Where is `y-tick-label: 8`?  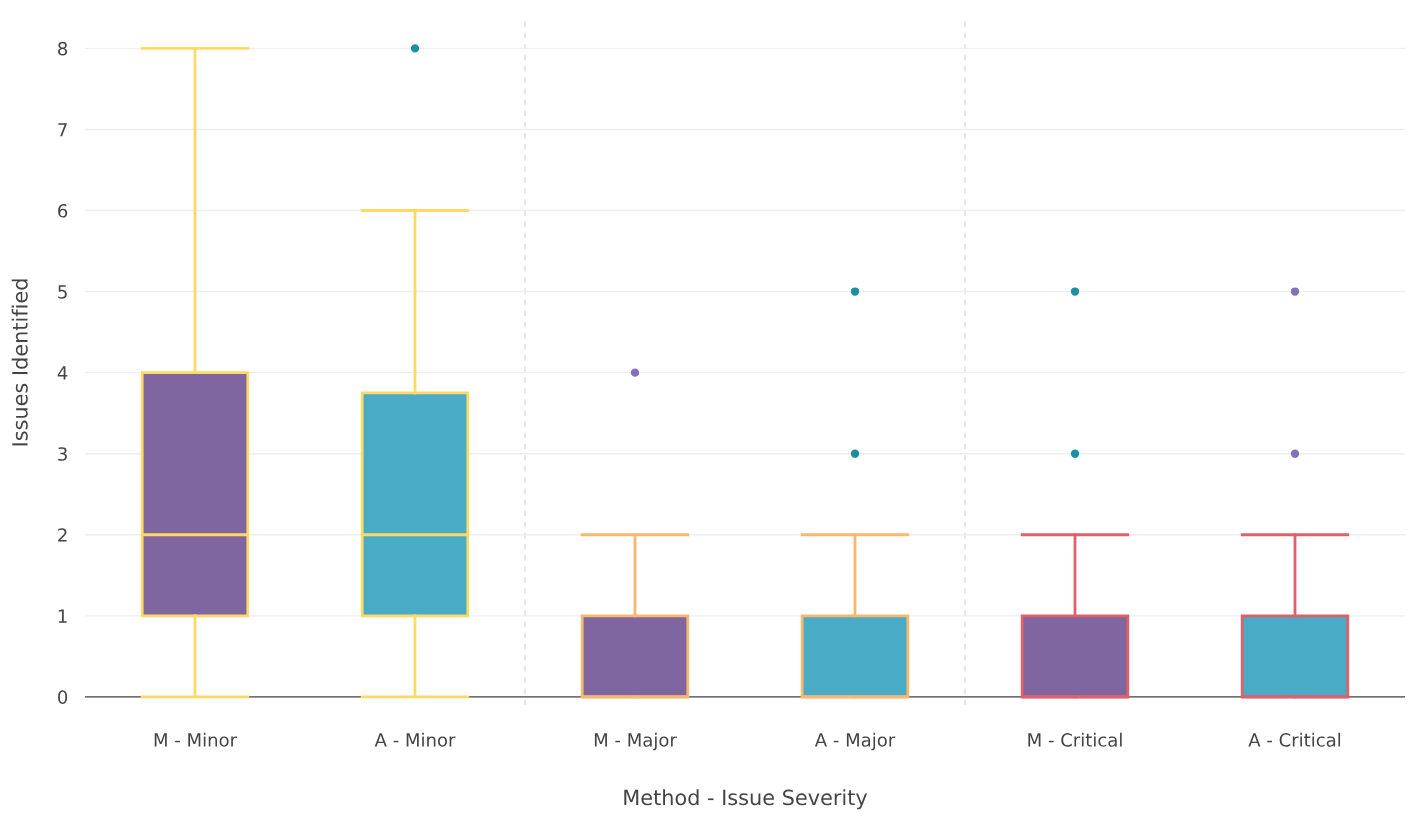
y-tick-label: 8 is located at coordinates (63, 48).